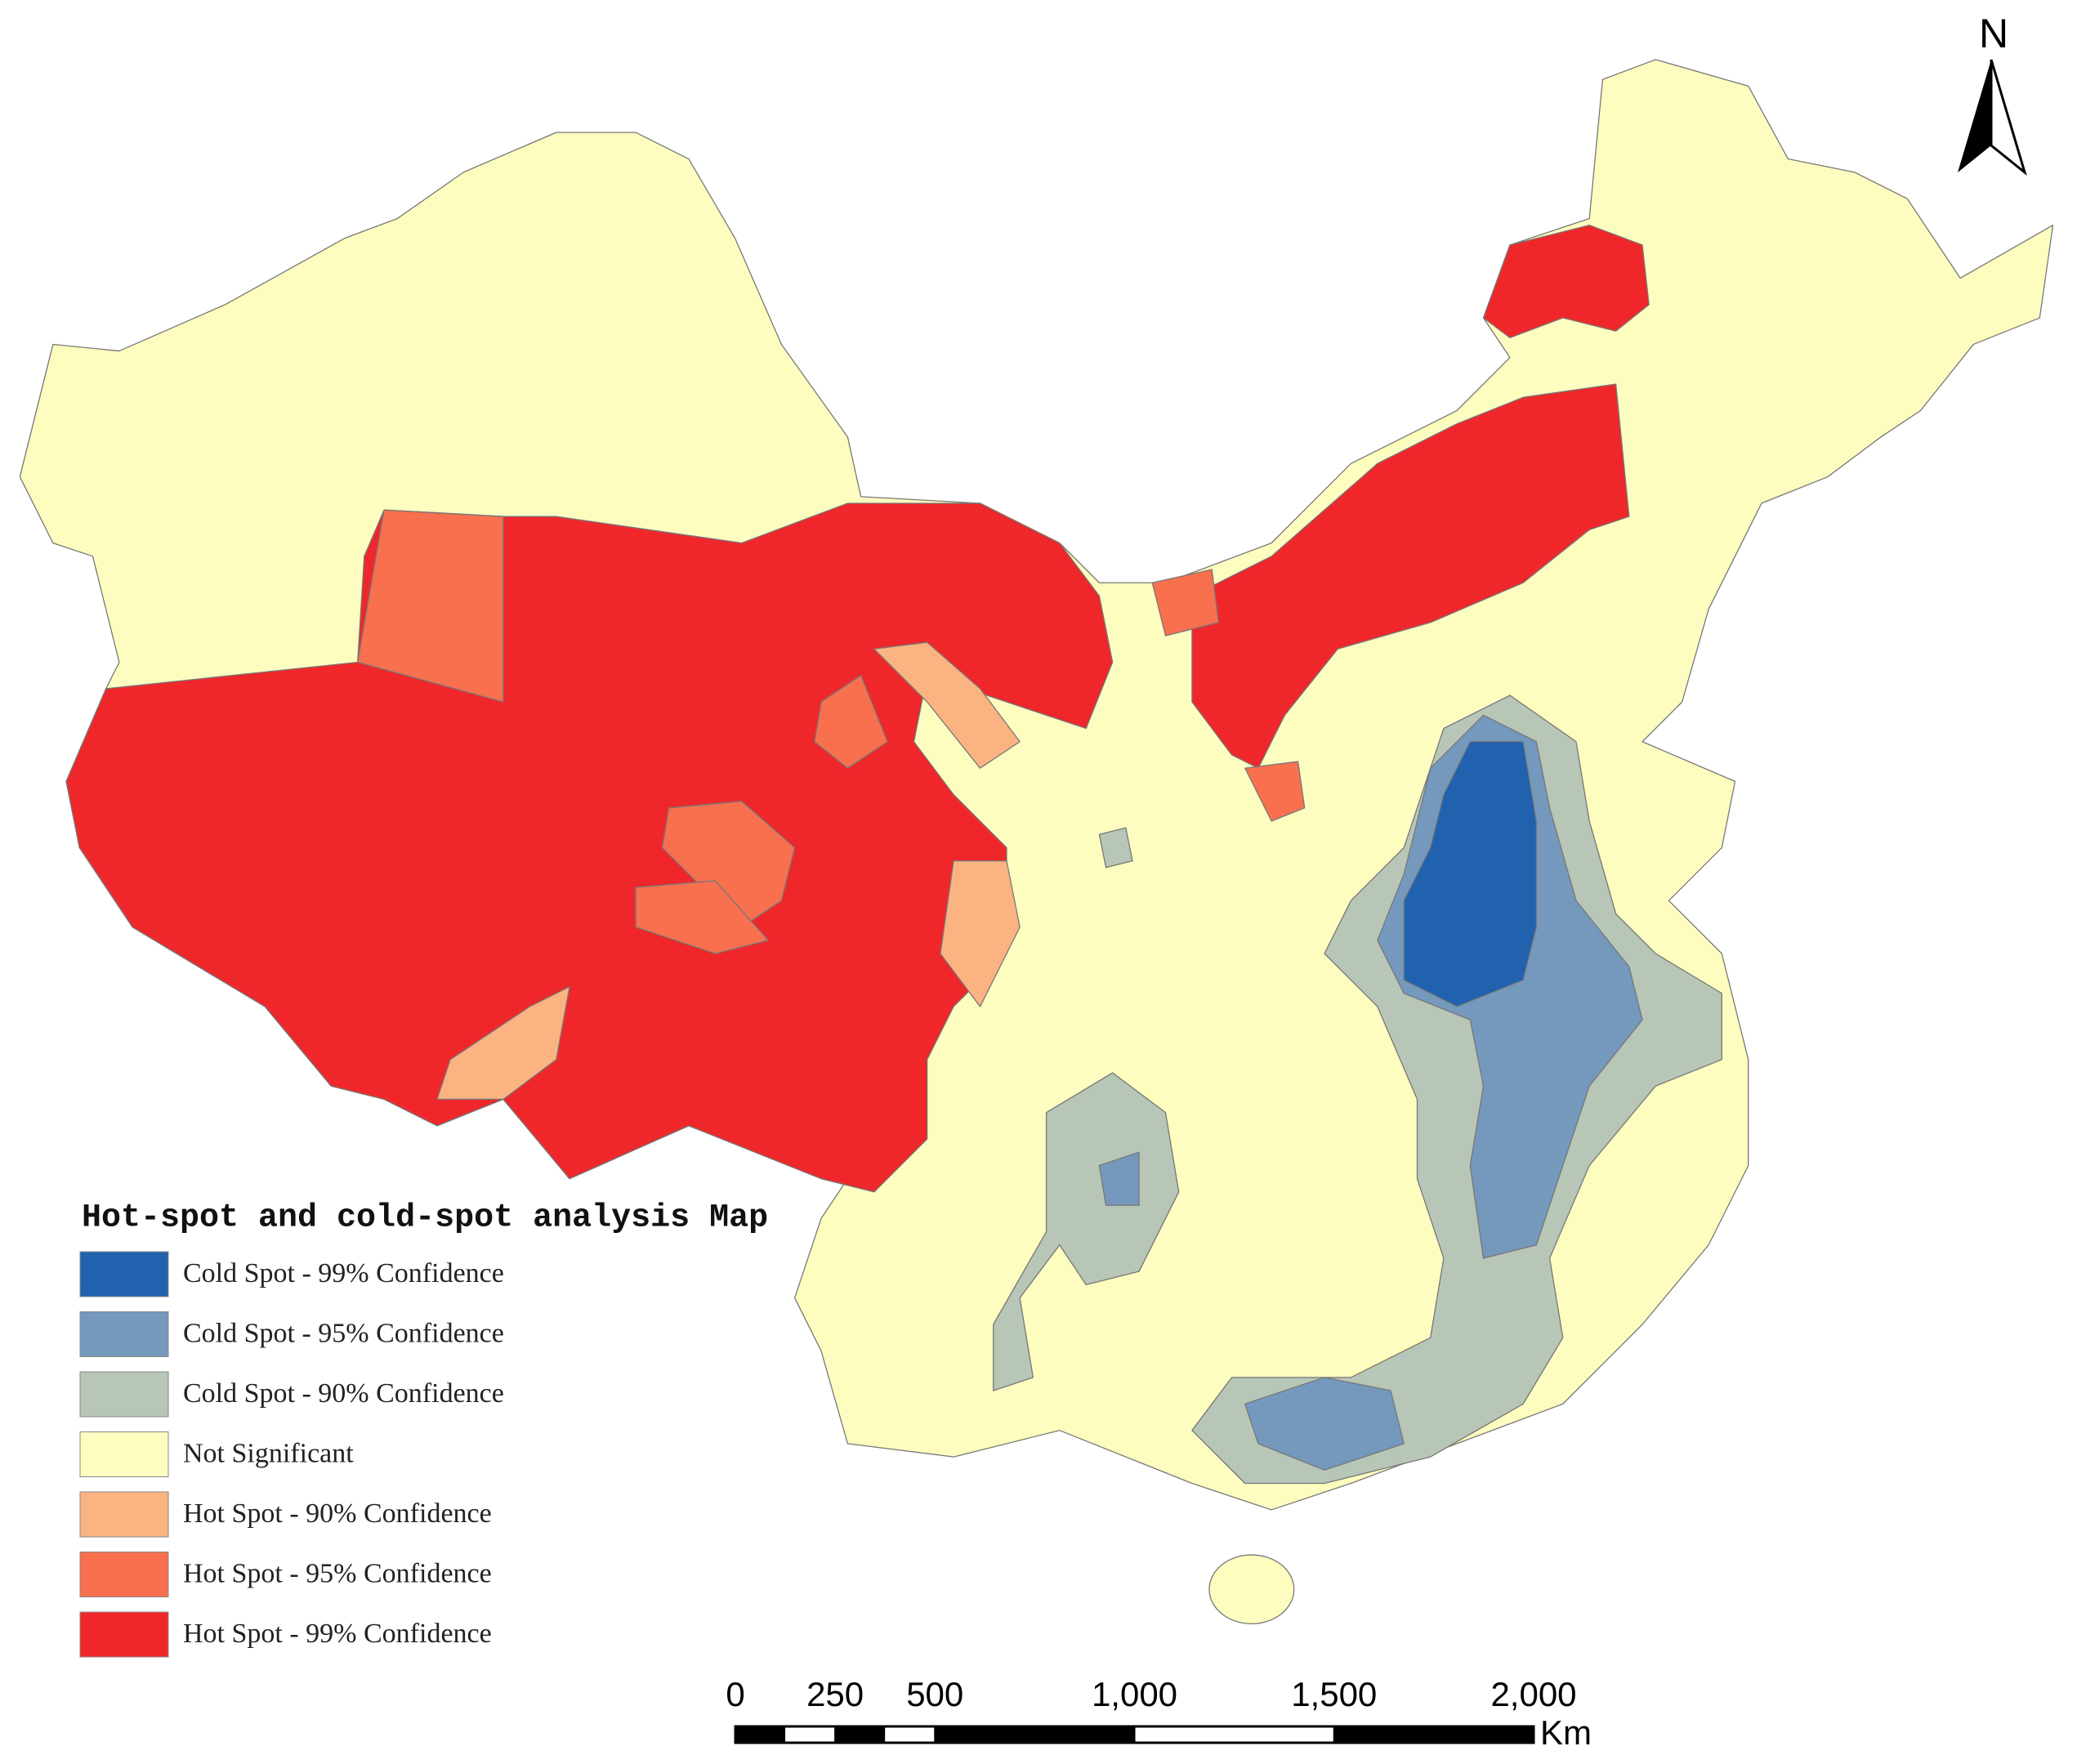 The height and width of the screenshot is (1764, 2077). What do you see at coordinates (343, 1273) in the screenshot?
I see `legend-label: Cold Spot - 99% Confidence` at bounding box center [343, 1273].